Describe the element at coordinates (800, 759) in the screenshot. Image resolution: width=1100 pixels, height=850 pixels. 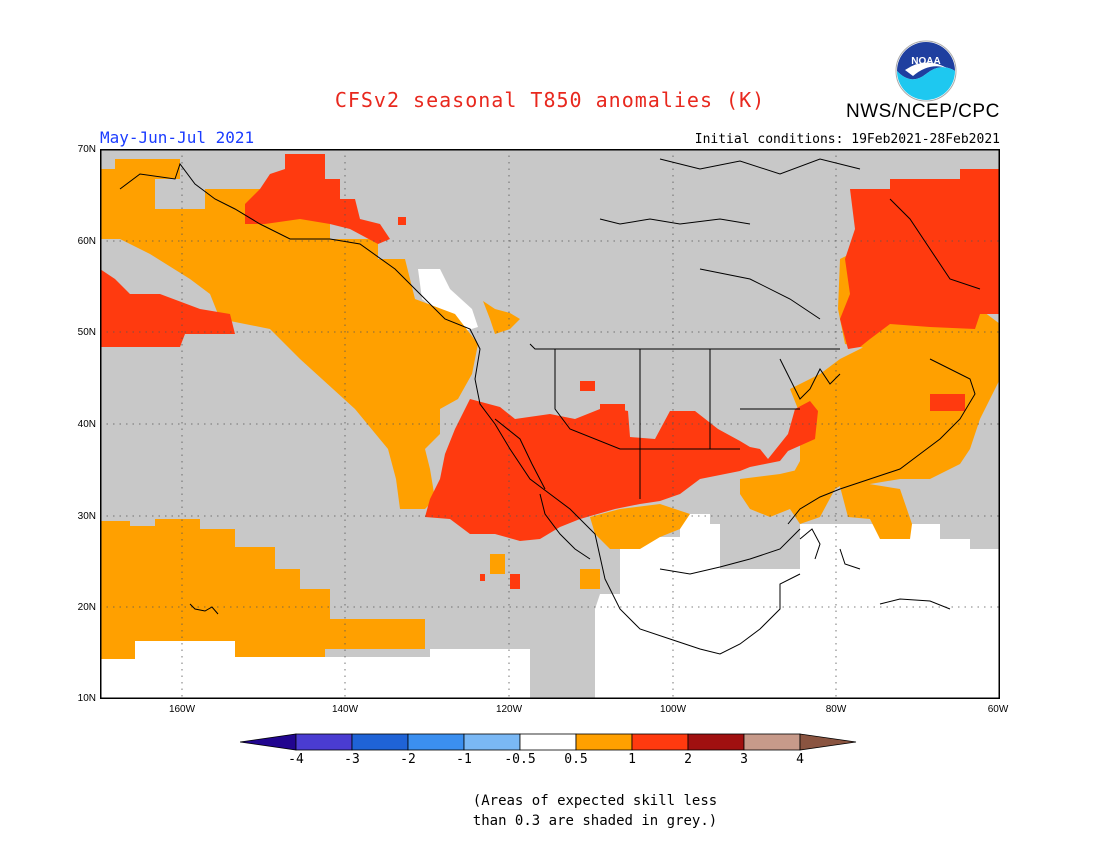
I see `colorbar-tick-label: 4` at that location.